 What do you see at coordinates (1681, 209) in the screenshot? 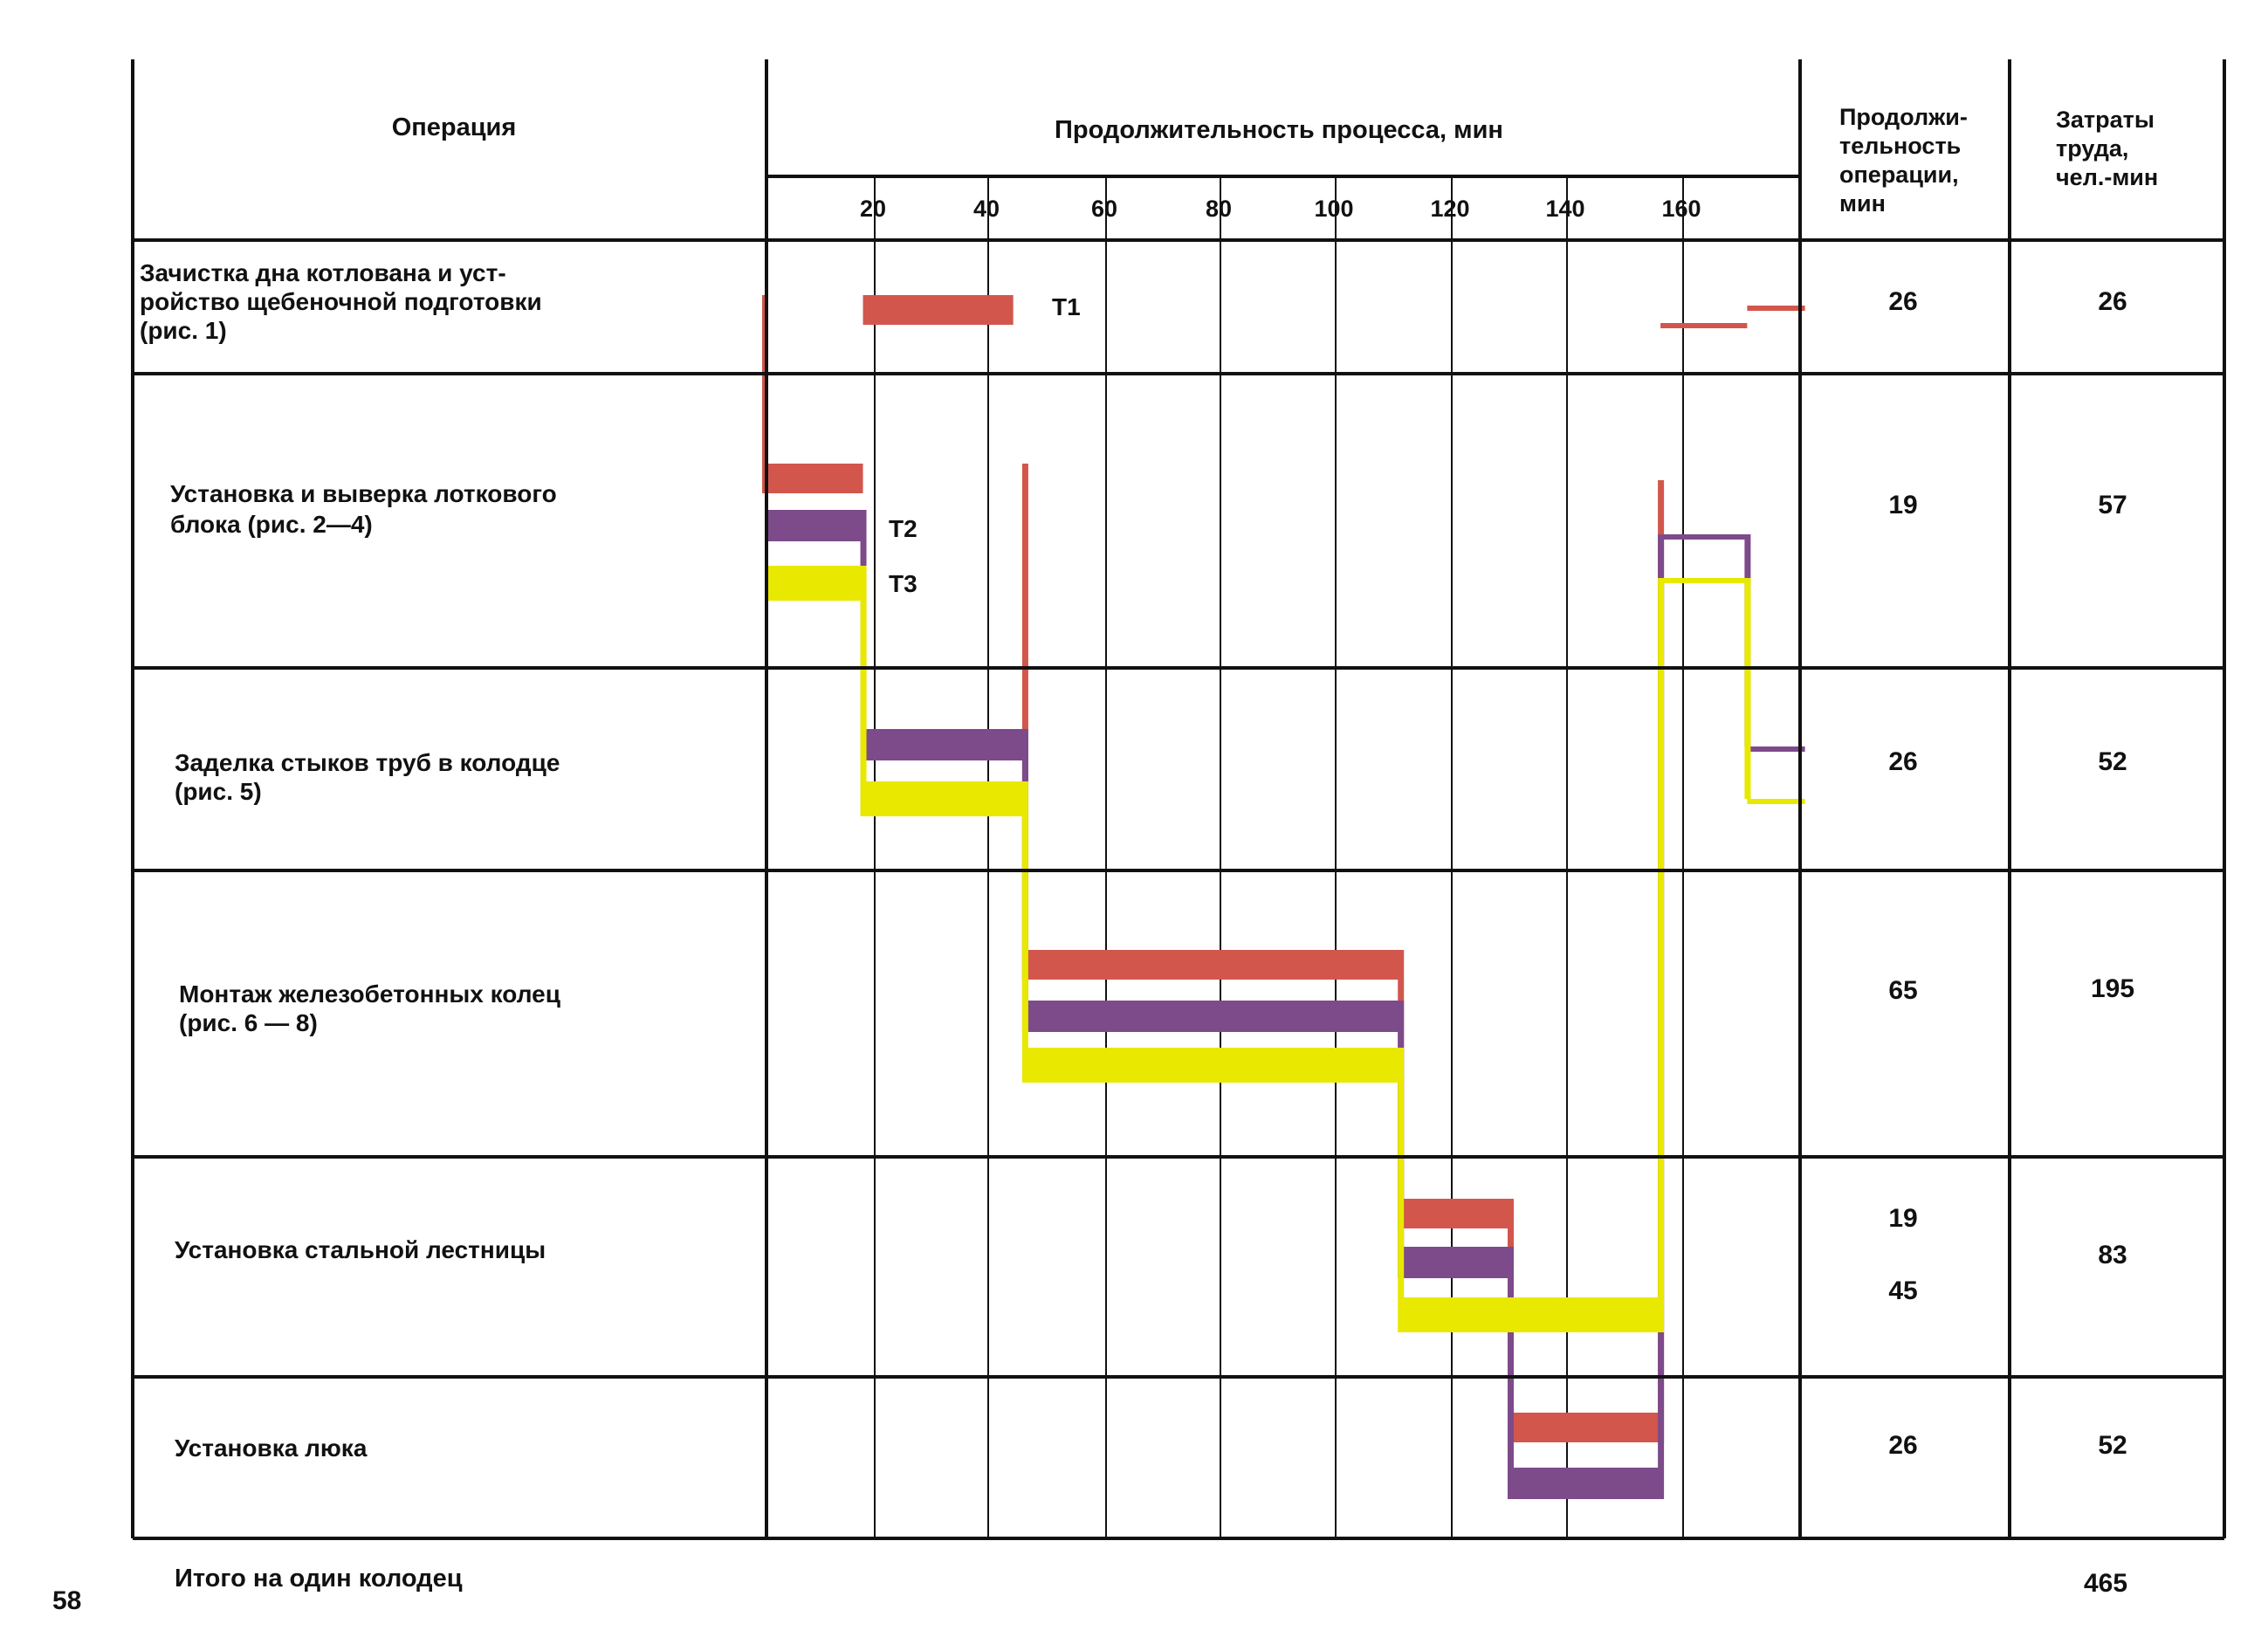
I see `x-tick-label-160: 160` at bounding box center [1681, 209].